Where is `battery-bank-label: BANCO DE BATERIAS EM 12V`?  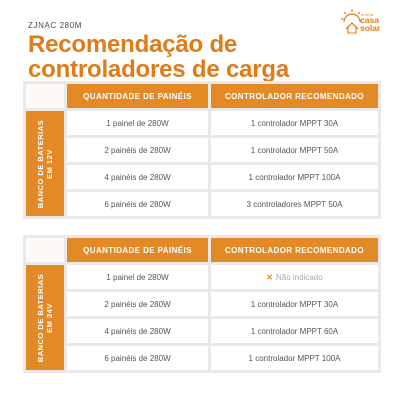
battery-bank-label: BANCO DE BATERIAS EM 12V is located at coordinates (45, 163).